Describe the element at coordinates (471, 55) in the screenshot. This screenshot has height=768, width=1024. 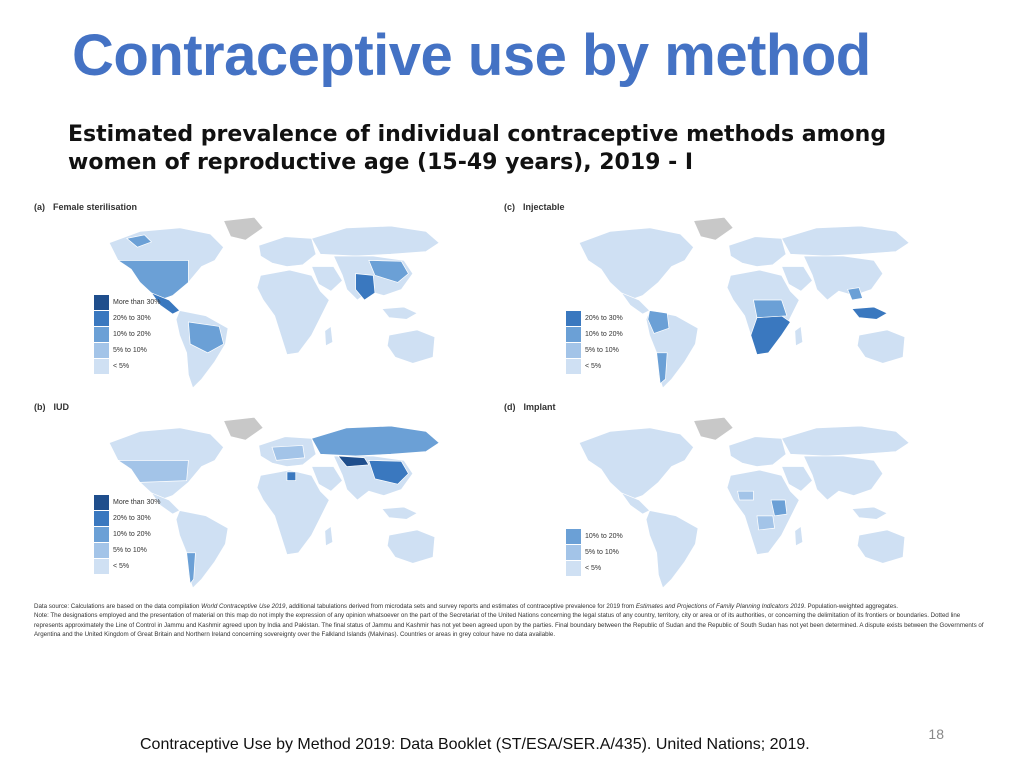
I see `slide-title: Contraceptive use by method` at that location.